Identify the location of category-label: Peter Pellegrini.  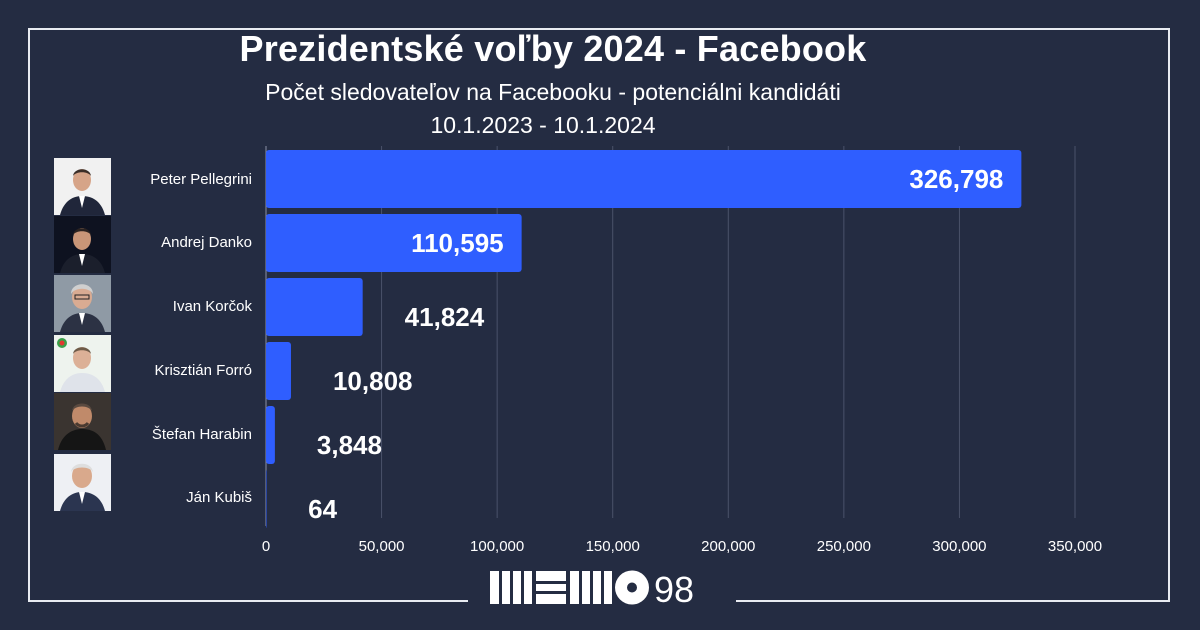
(201, 179).